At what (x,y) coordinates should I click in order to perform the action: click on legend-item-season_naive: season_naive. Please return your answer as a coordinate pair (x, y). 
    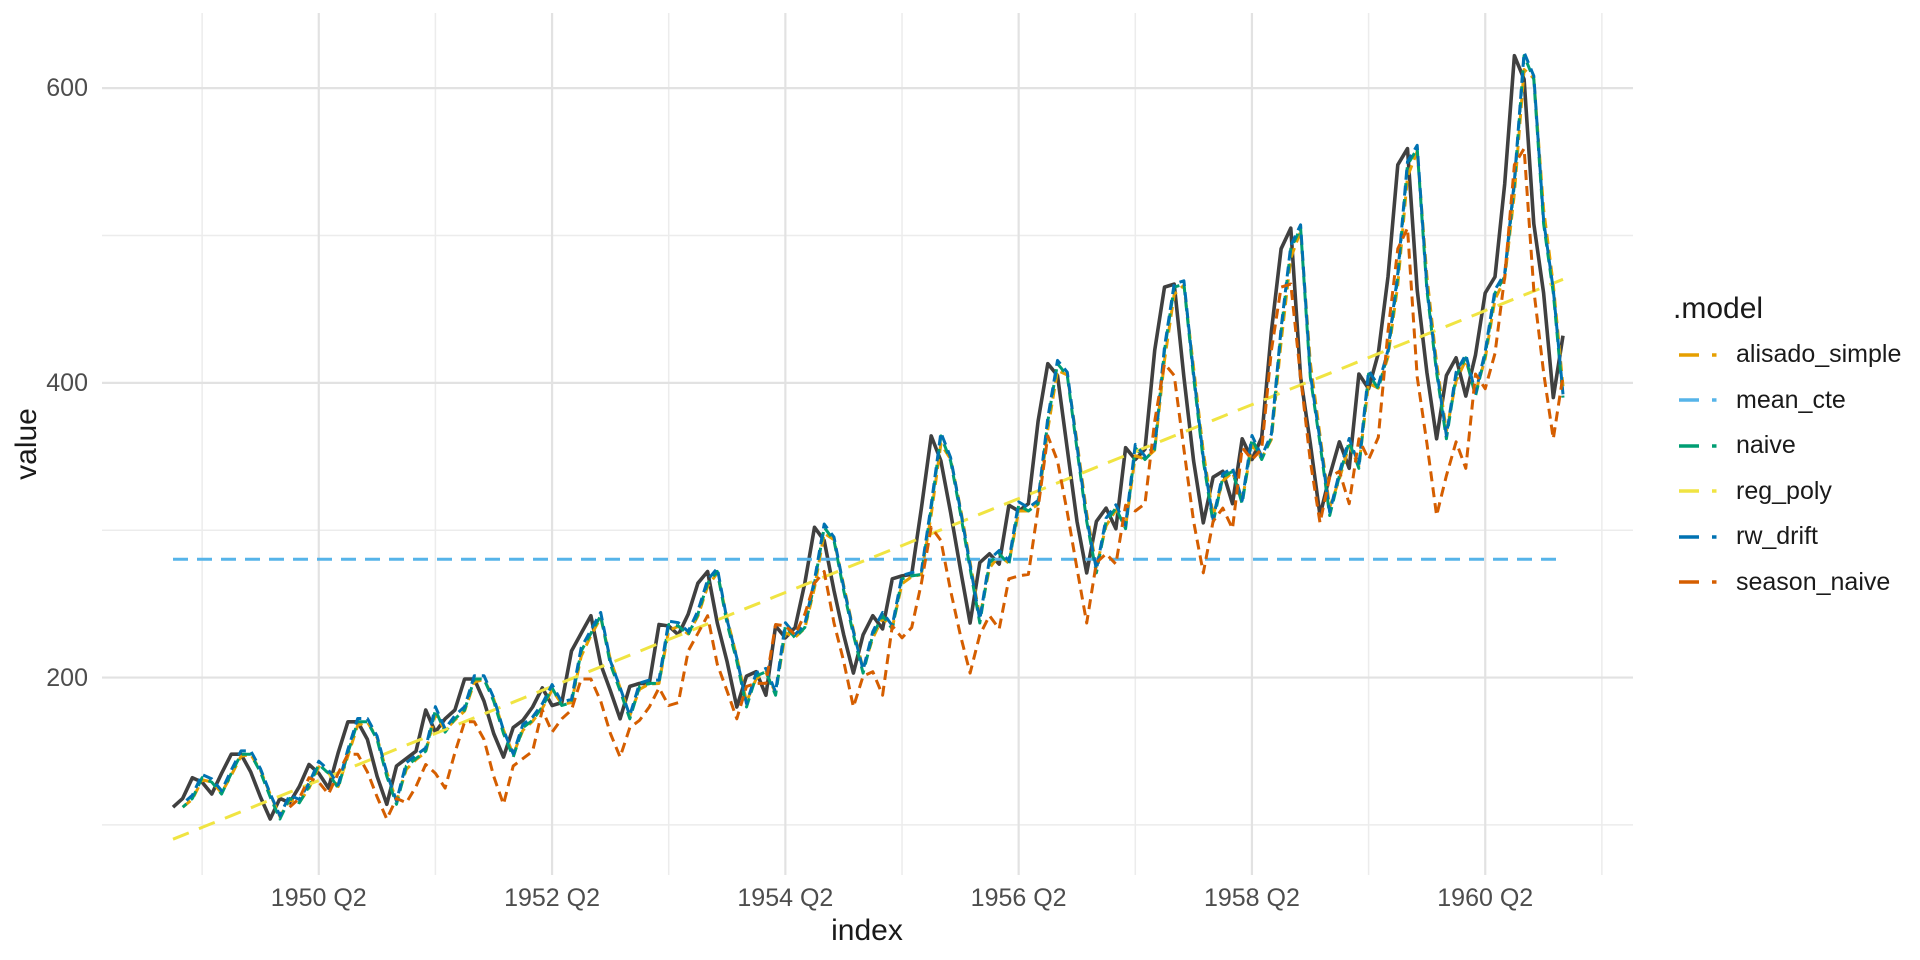
    Looking at the image, I should click on (1787, 583).